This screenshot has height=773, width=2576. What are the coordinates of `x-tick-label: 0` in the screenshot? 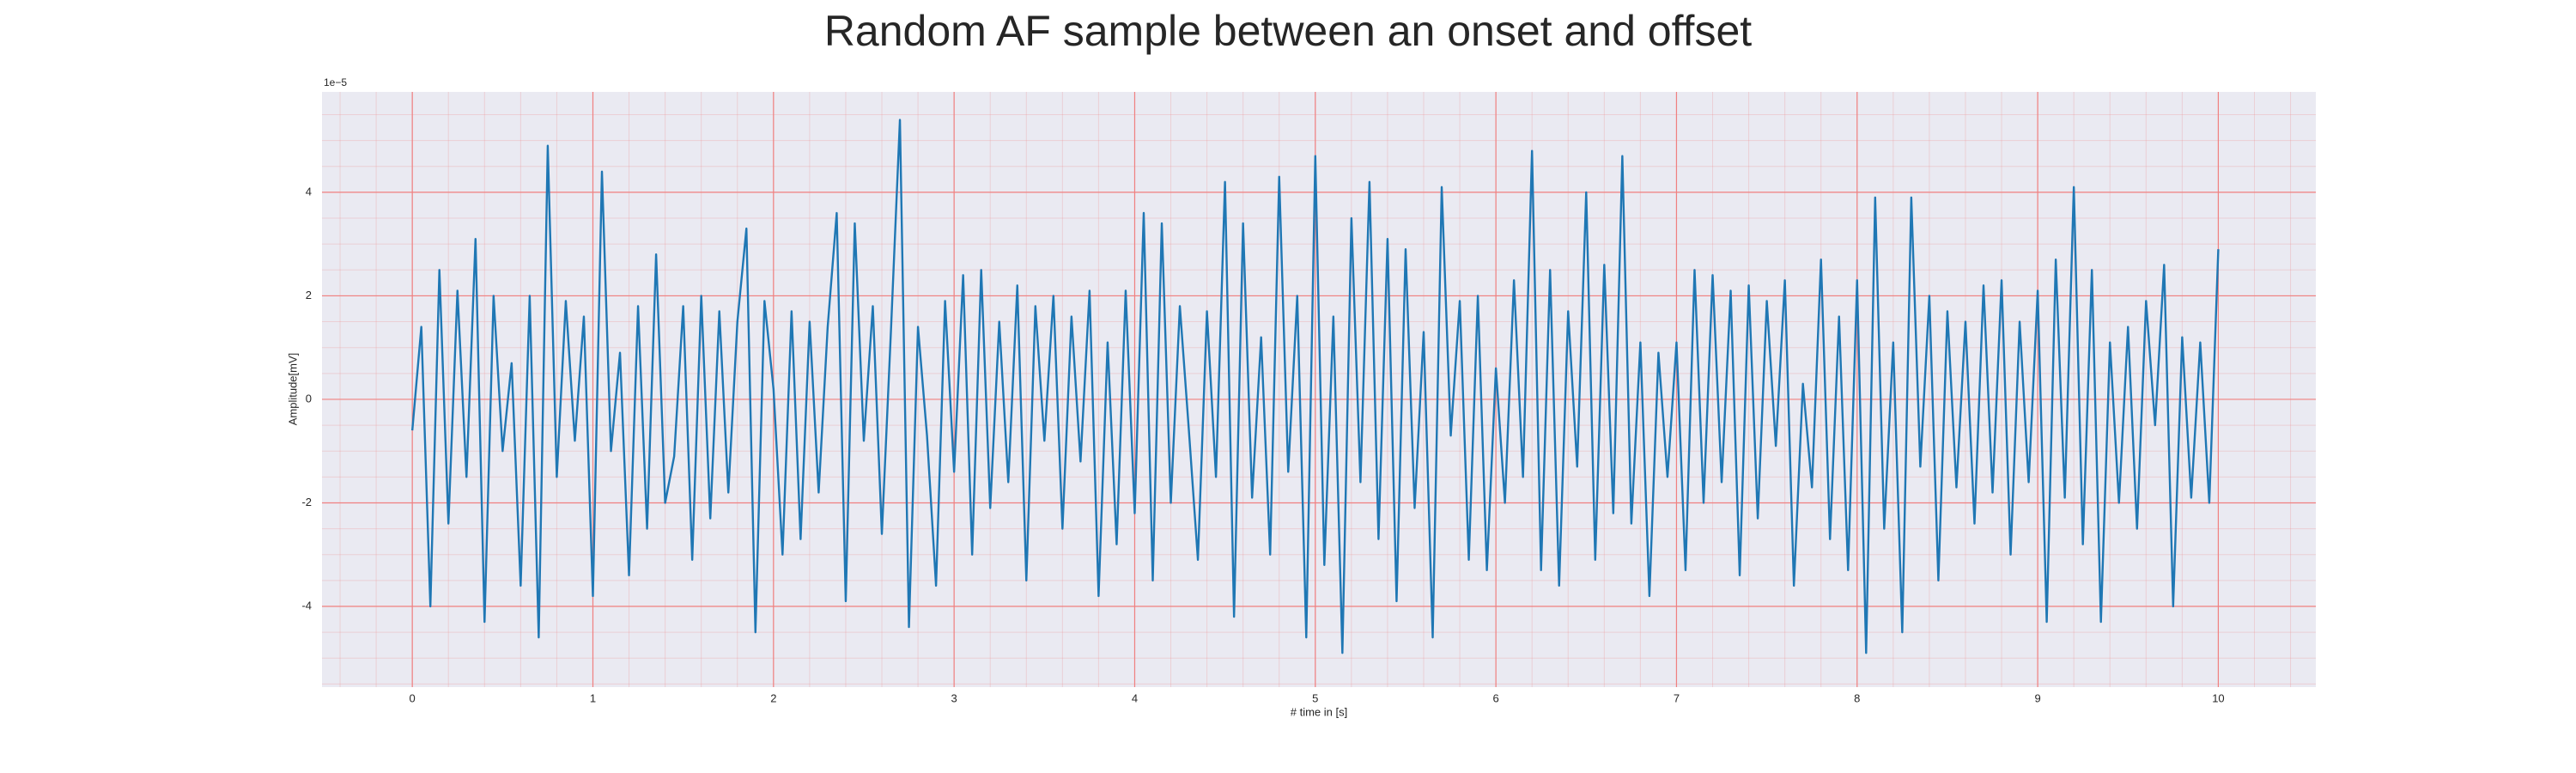 It's located at (413, 697).